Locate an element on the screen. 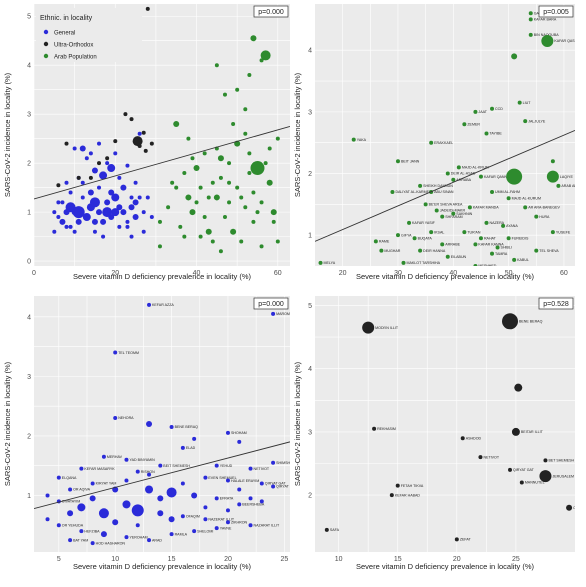 Image resolution: width=586 pixels, height=587 pixels. point-label: EILABUN is located at coordinates (459, 257).